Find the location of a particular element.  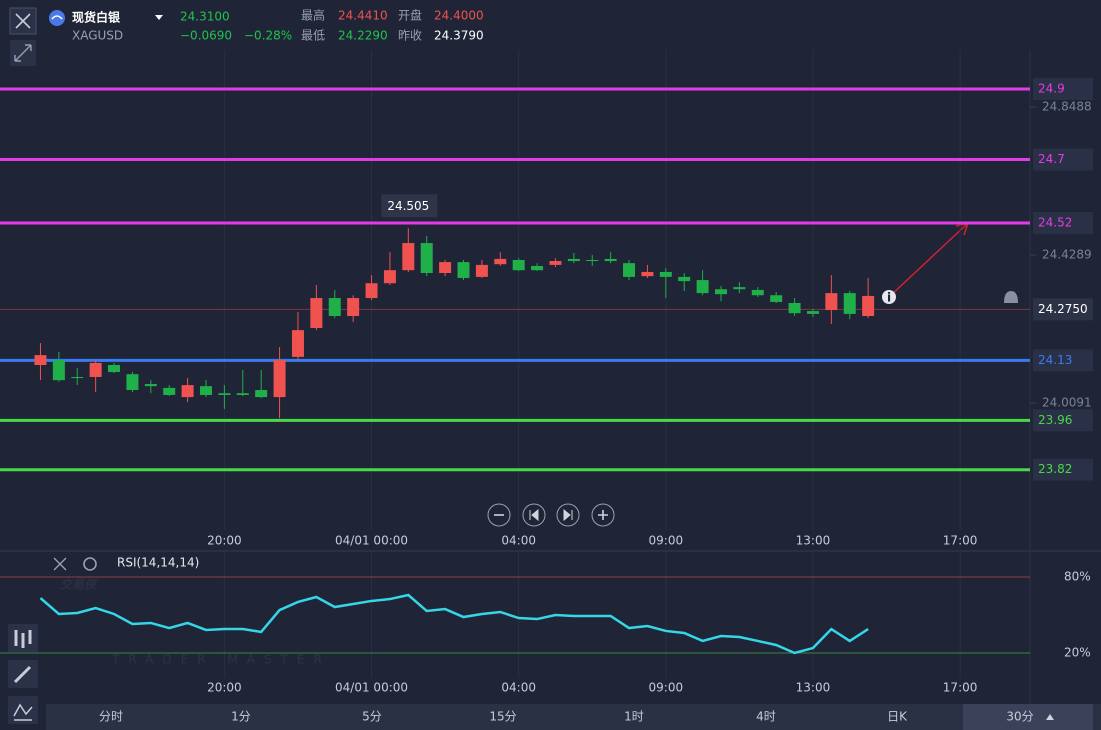

step-forward-button is located at coordinates (568, 515).